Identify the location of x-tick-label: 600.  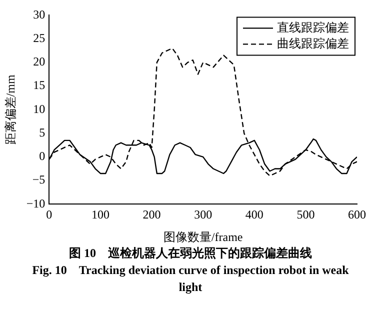
(357, 215).